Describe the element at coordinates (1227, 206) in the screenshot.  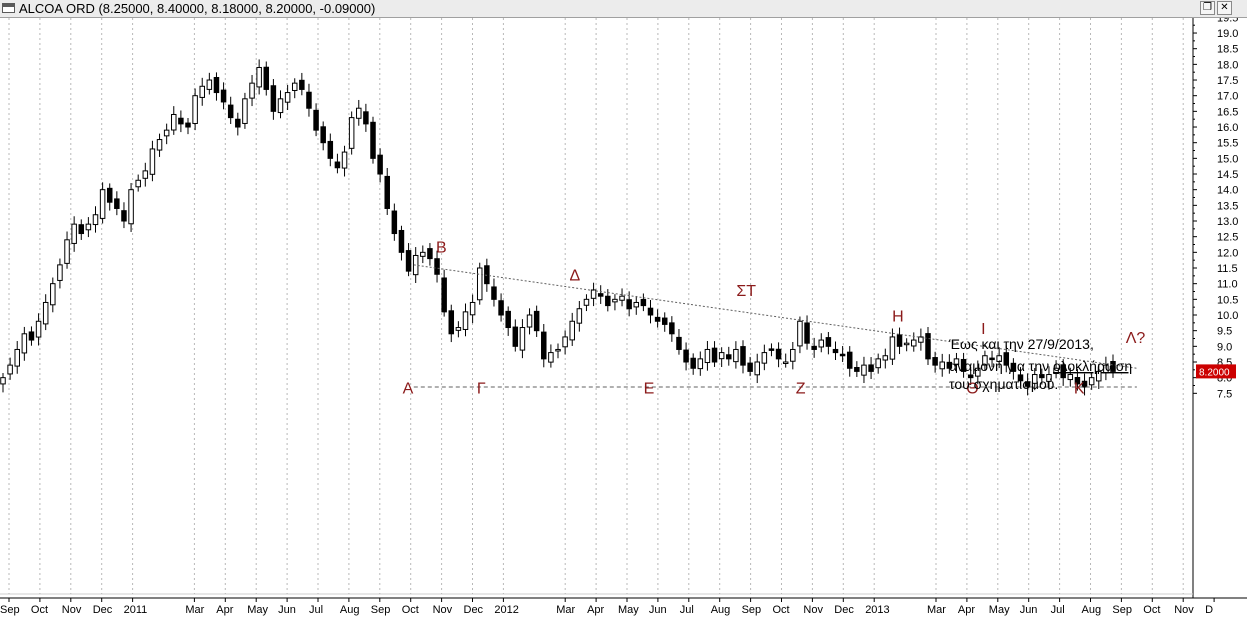
I see `y-tick-label: 13.5` at that location.